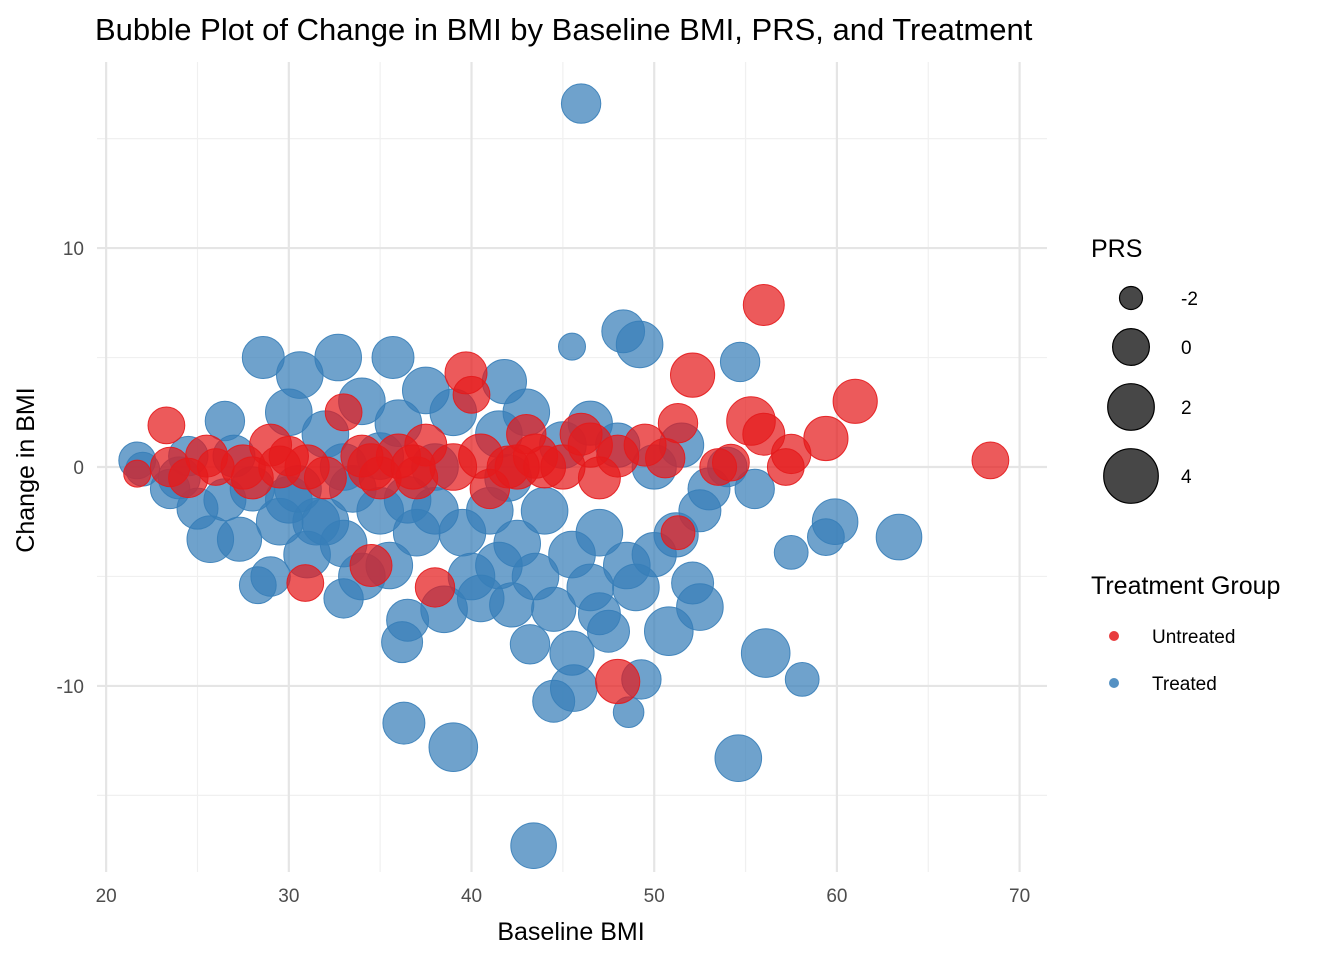 The height and width of the screenshot is (960, 1344). Describe the element at coordinates (1184, 684) in the screenshot. I see `color-legend-label: Treated` at that location.